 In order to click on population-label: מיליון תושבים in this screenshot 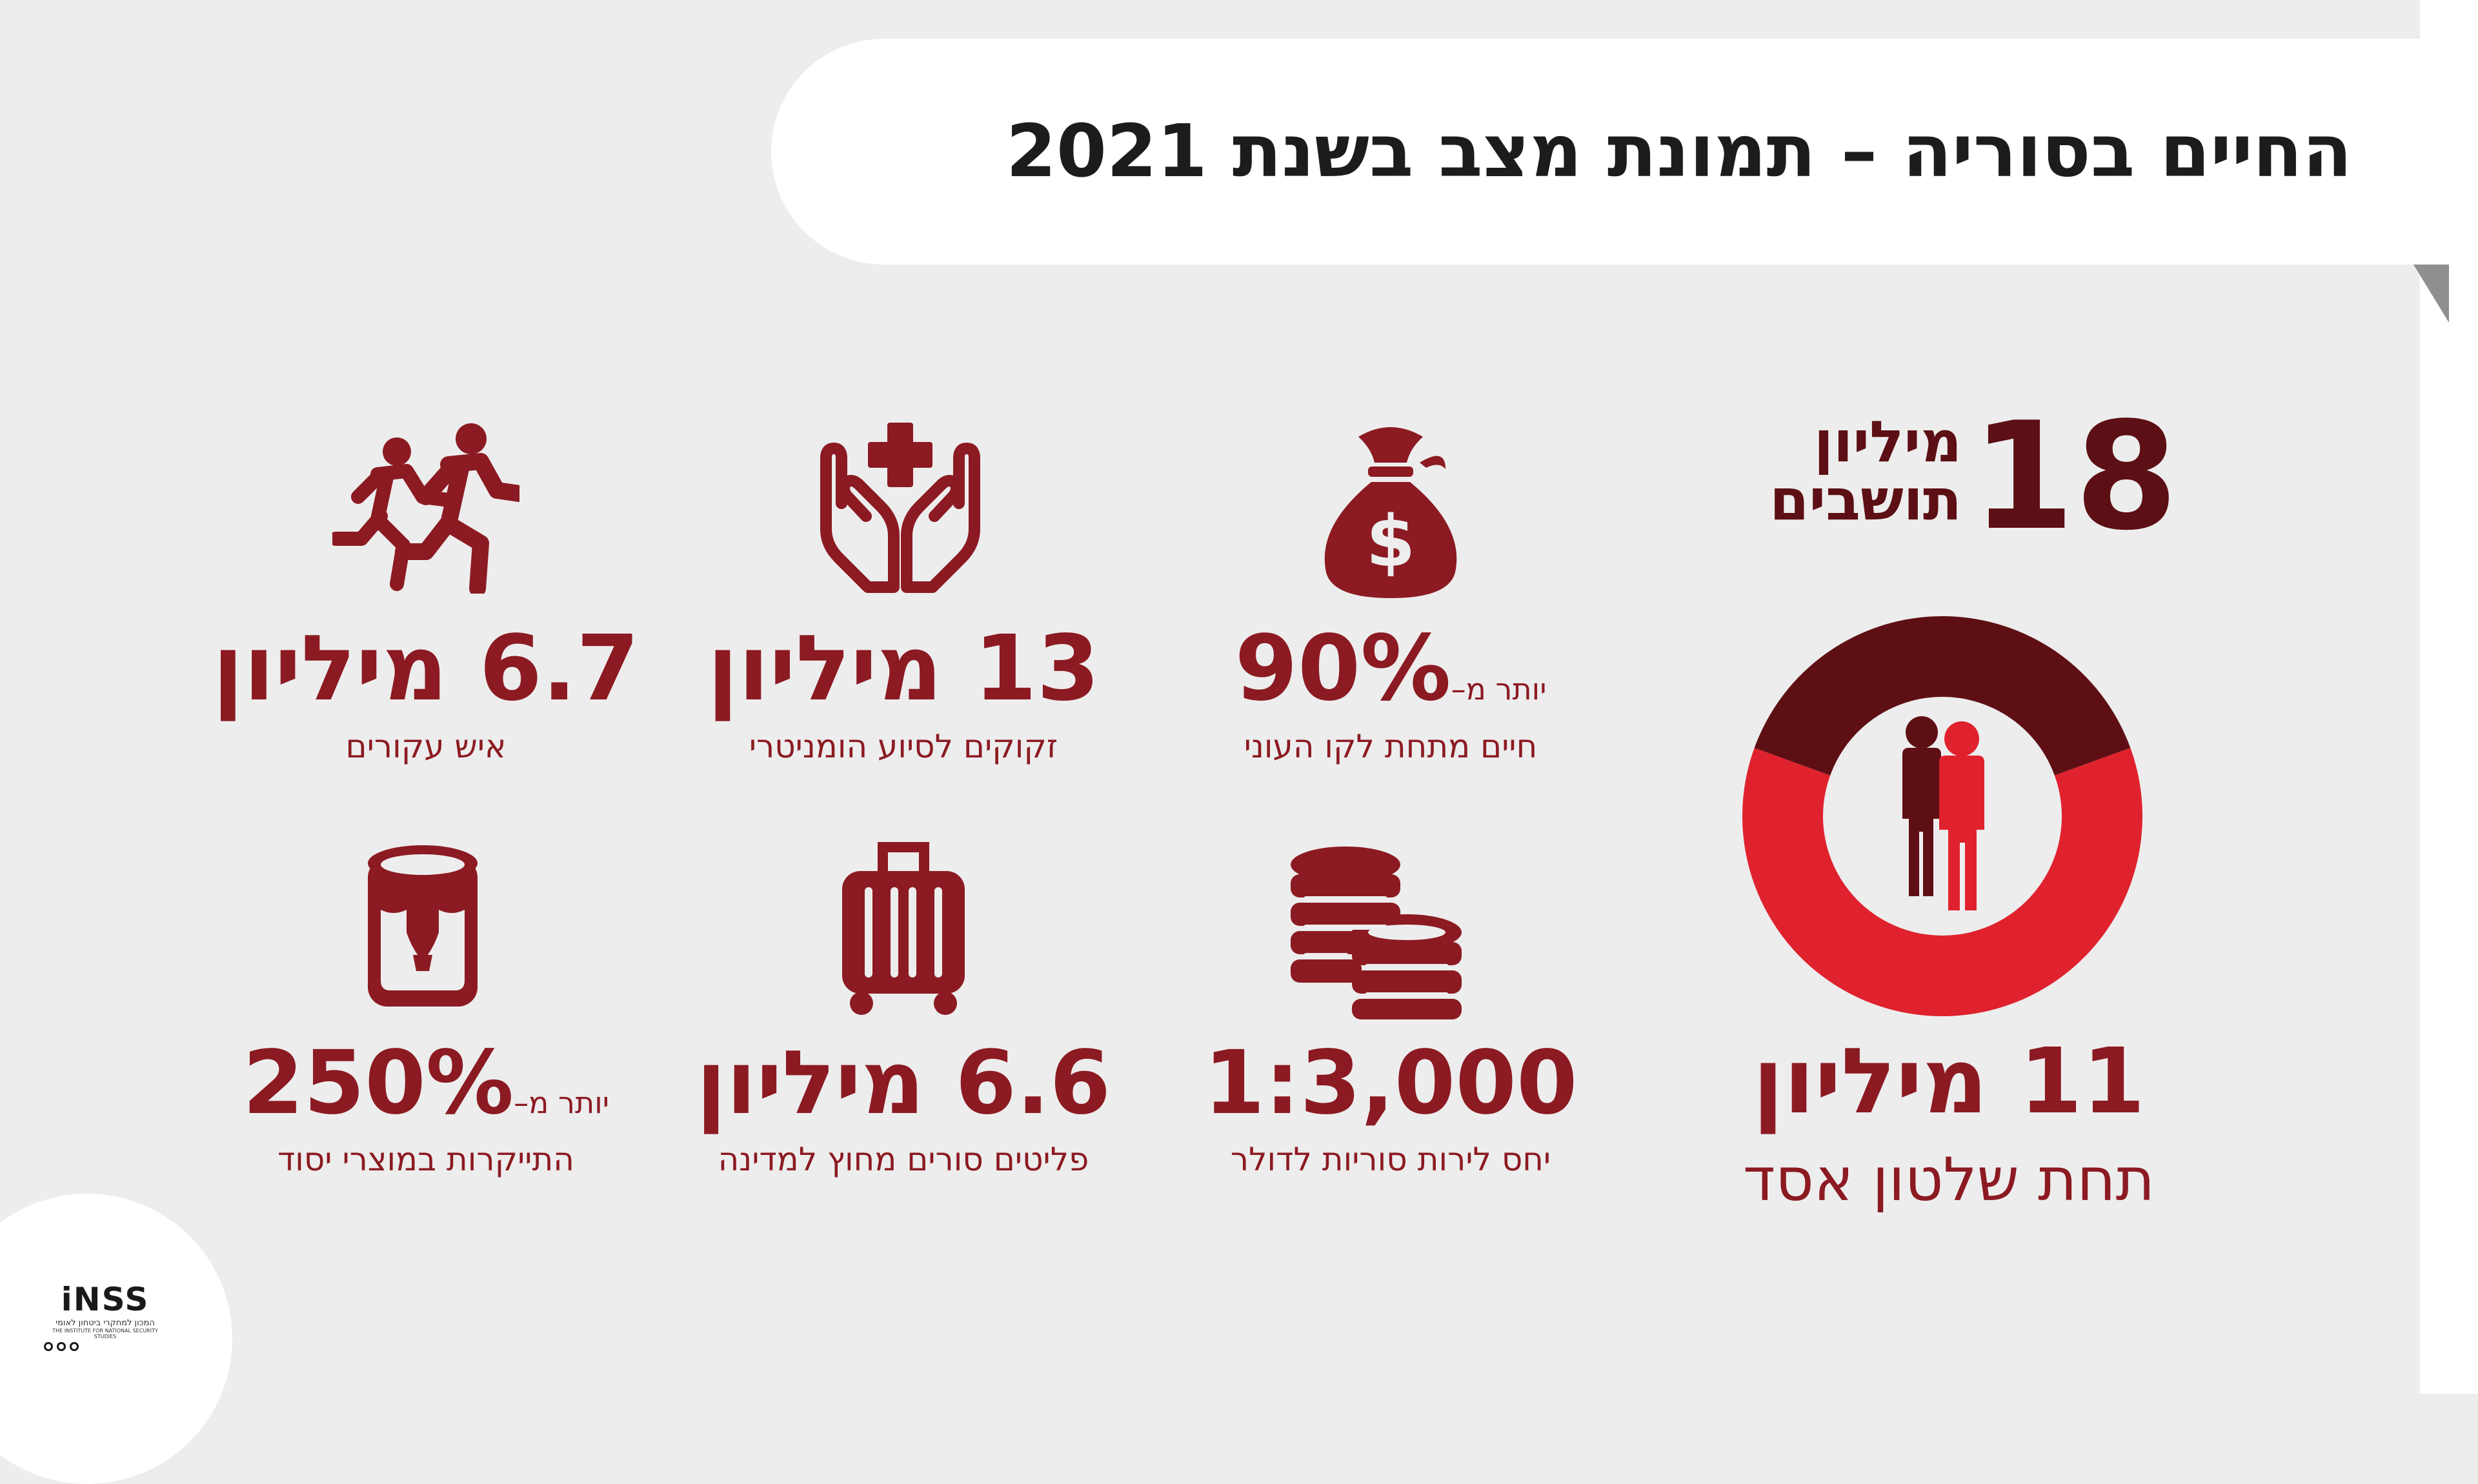, I will do `click(1839, 471)`.